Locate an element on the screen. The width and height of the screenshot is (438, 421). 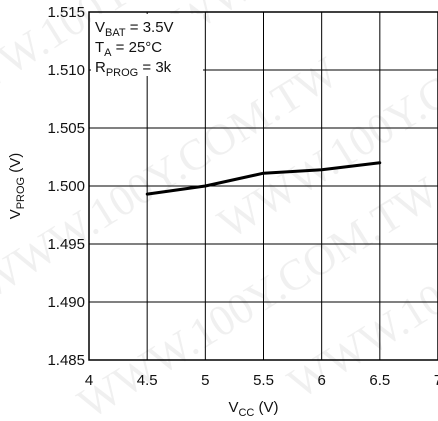
x-tick-labels: 4 4.5 5 5.5 6 6.5 7 is located at coordinates (261, 380).